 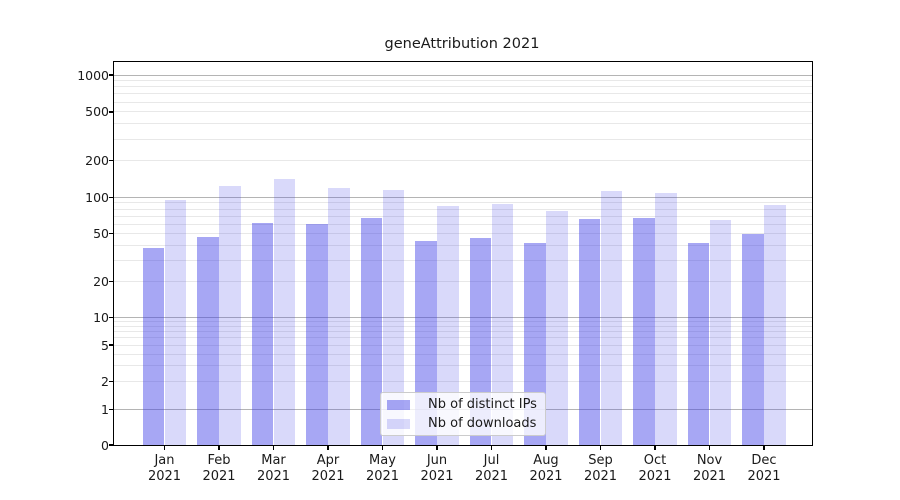 I want to click on y-axis-tick-label: 200, so click(x=97, y=161).